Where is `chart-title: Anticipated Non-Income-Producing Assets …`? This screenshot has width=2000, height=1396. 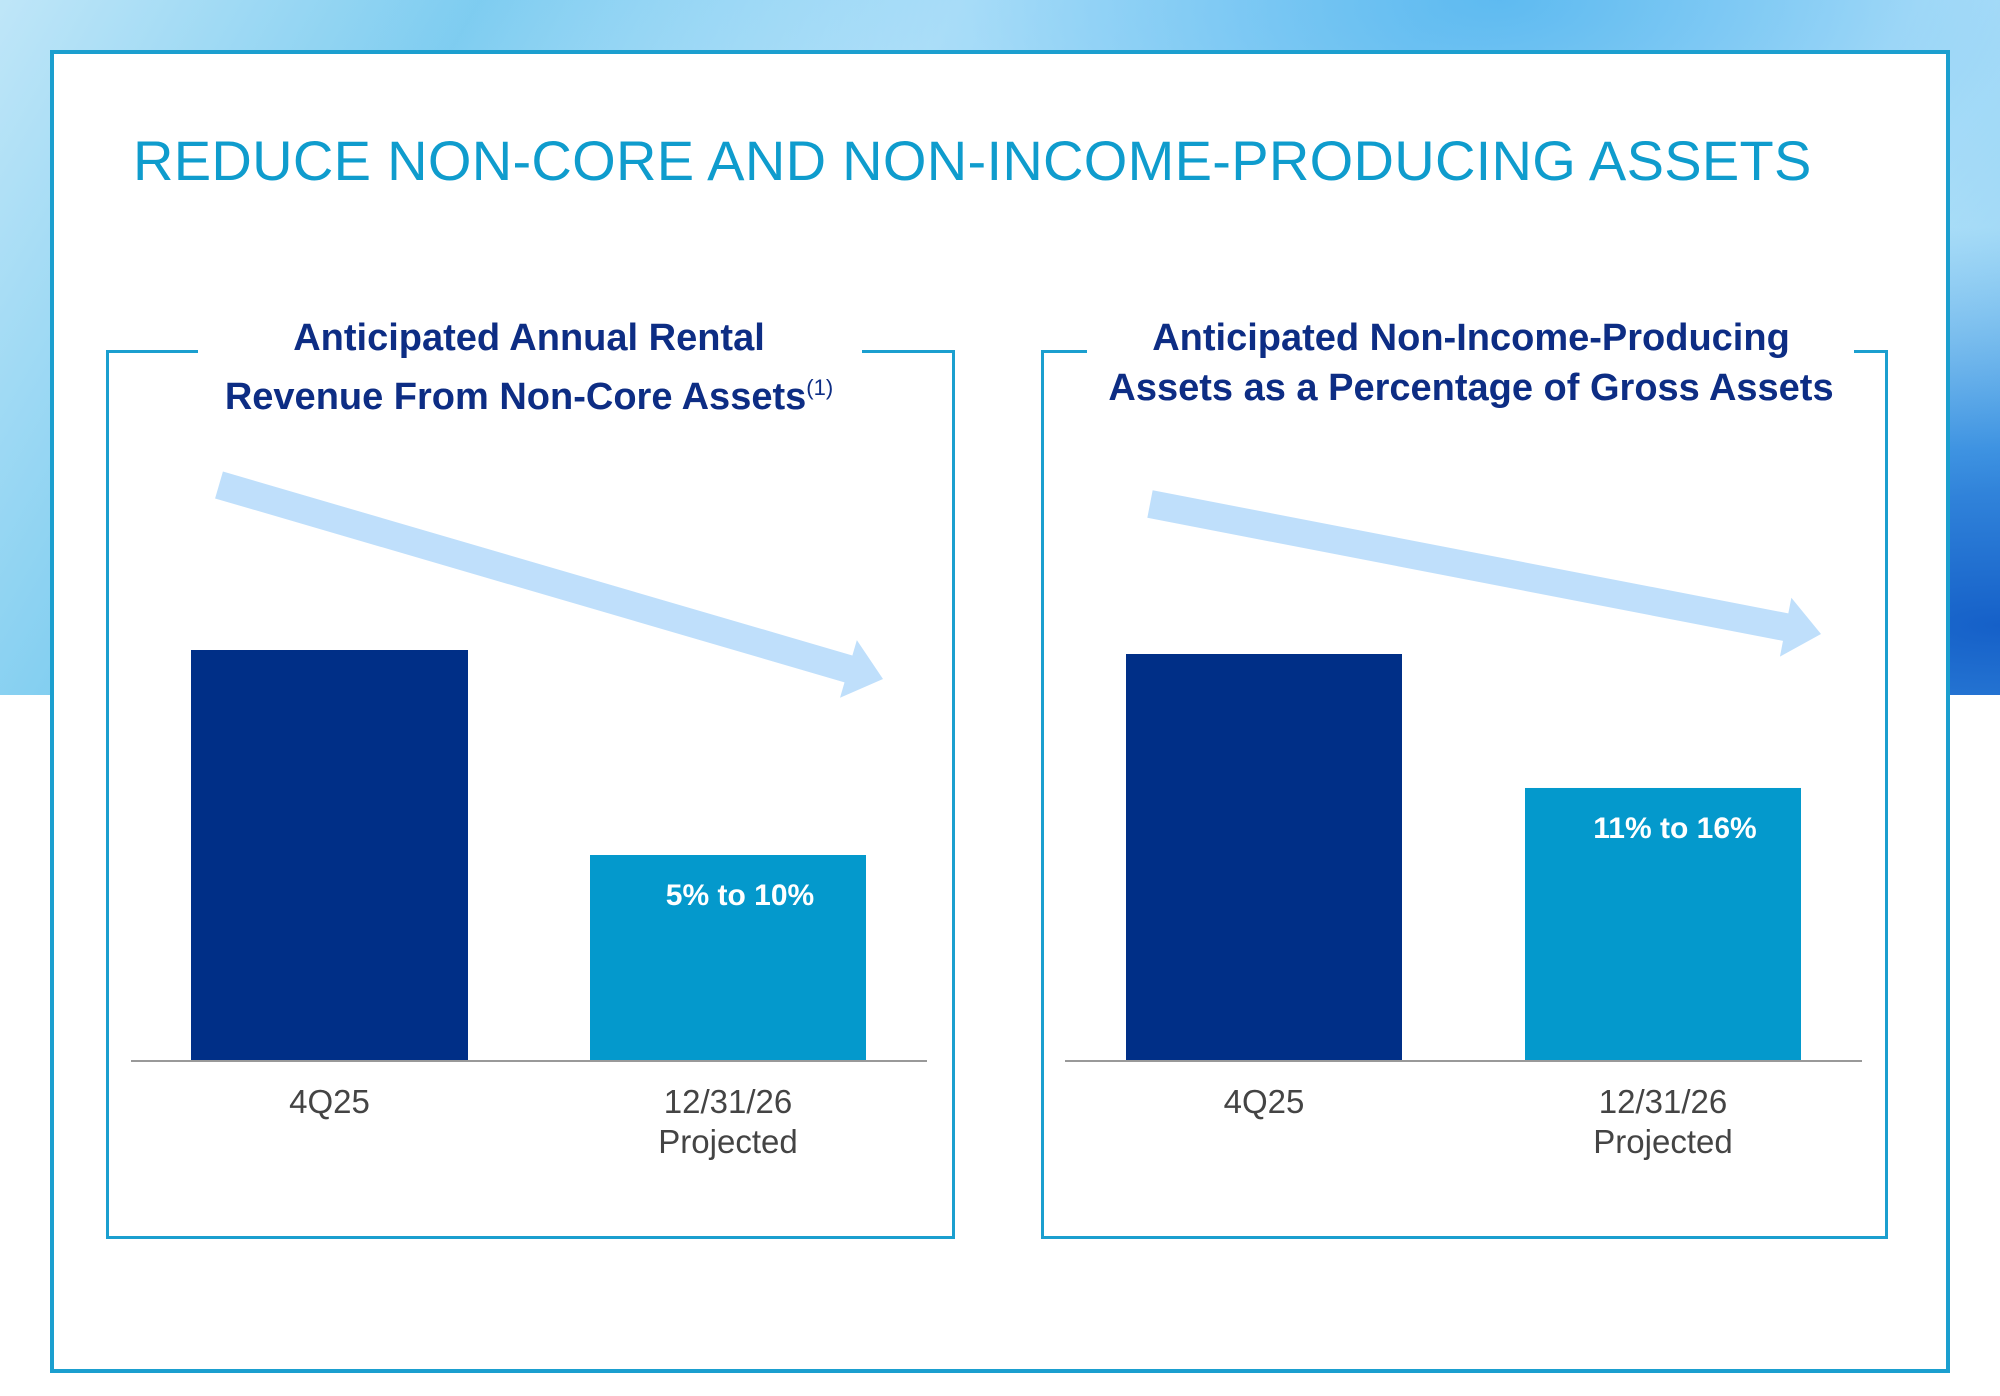 chart-title: Anticipated Non-Income-Producing Assets … is located at coordinates (1470, 363).